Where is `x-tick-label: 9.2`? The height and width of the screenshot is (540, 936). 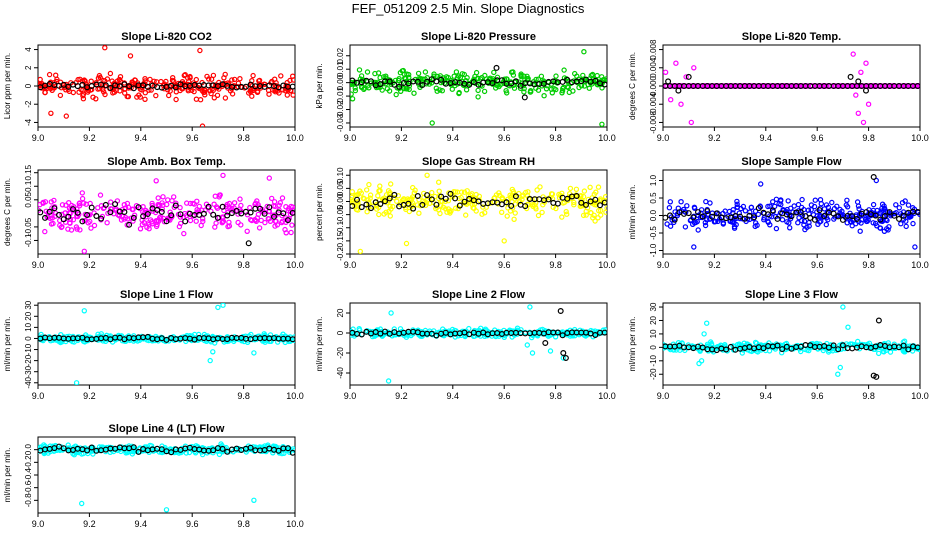
x-tick-label: 9.2 is located at coordinates (401, 138).